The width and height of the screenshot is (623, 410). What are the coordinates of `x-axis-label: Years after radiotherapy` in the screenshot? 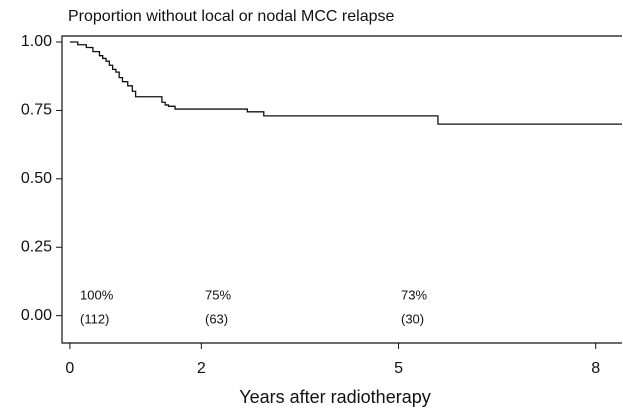 It's located at (334, 397).